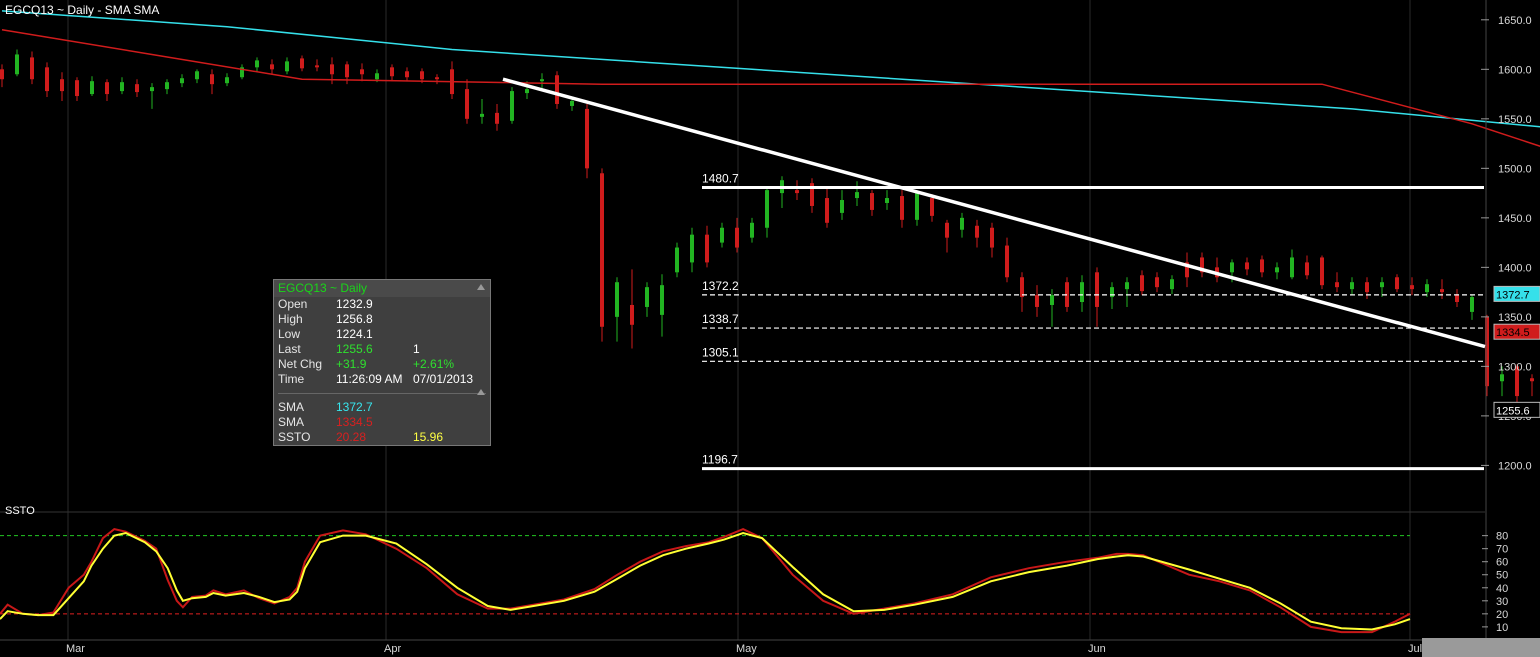 This screenshot has height=657, width=1540. What do you see at coordinates (1515, 120) in the screenshot?
I see `y-tick-label: 1550.0` at bounding box center [1515, 120].